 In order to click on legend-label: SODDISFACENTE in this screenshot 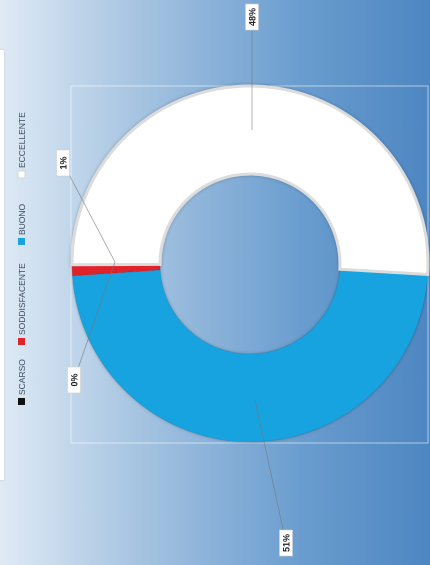, I will do `click(22, 299)`.